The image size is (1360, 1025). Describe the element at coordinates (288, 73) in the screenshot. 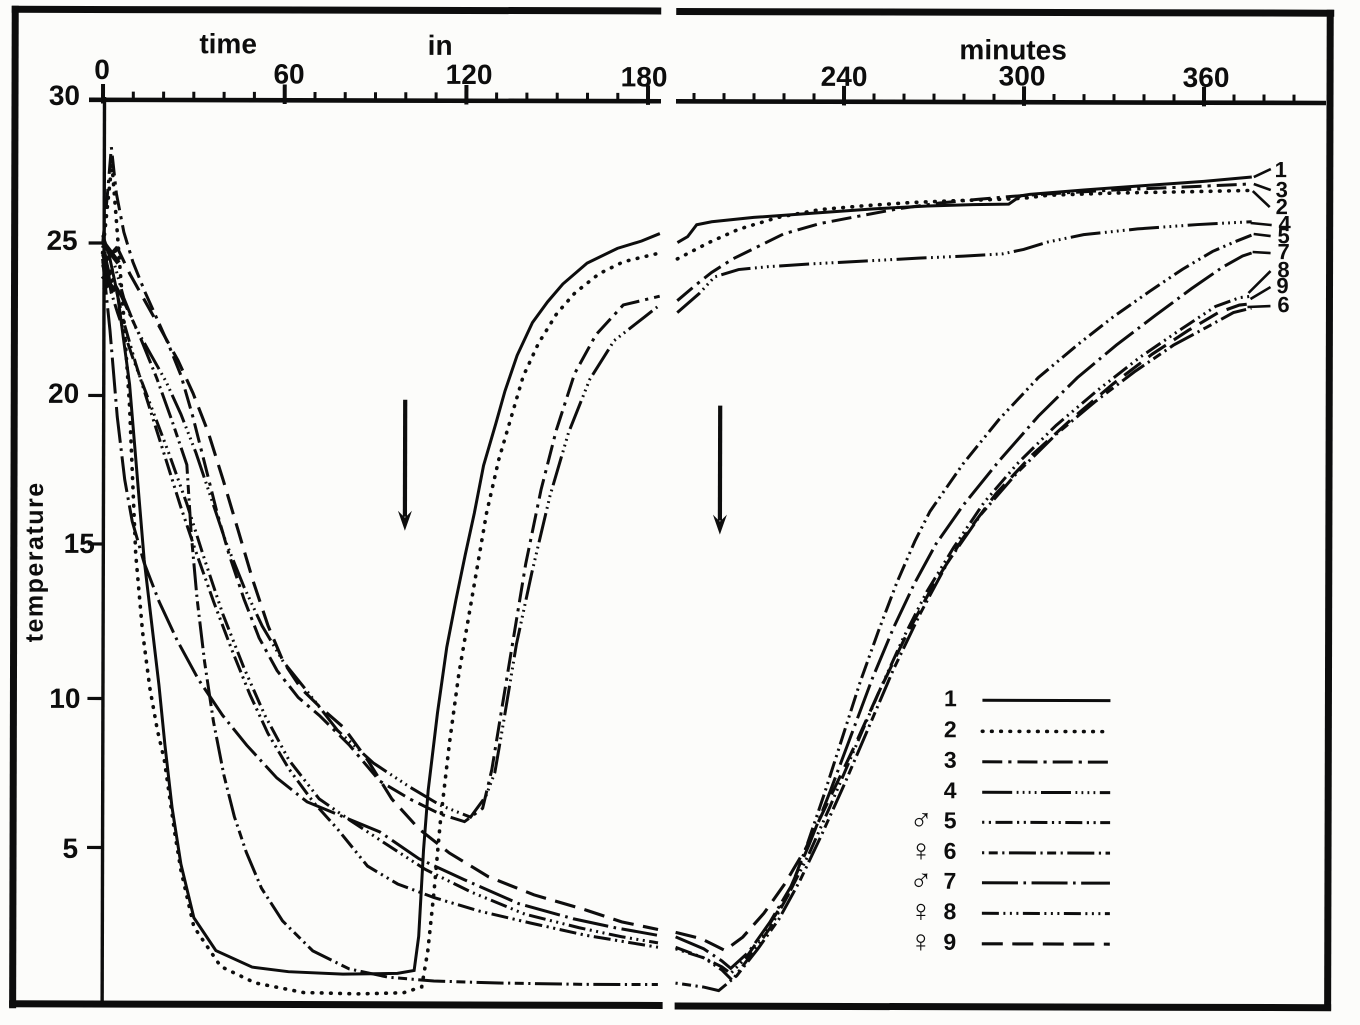

I see `svg-text: 60` at that location.